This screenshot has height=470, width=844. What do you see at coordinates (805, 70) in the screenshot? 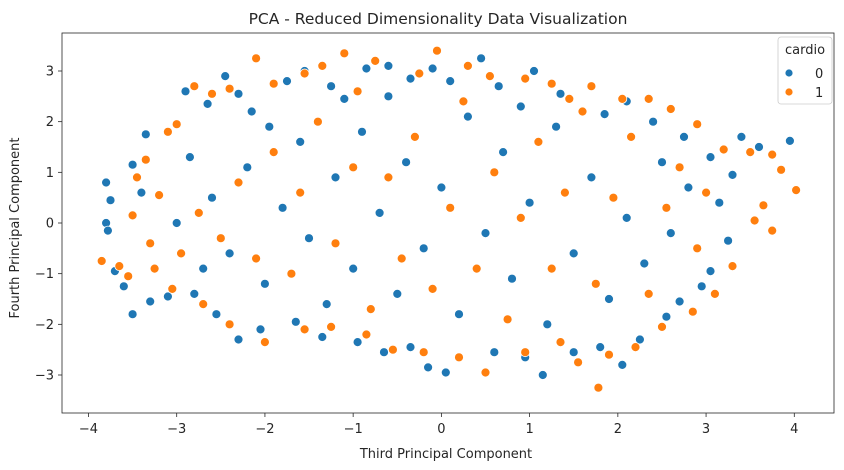
I see `legend: cardio 0 1` at bounding box center [805, 70].